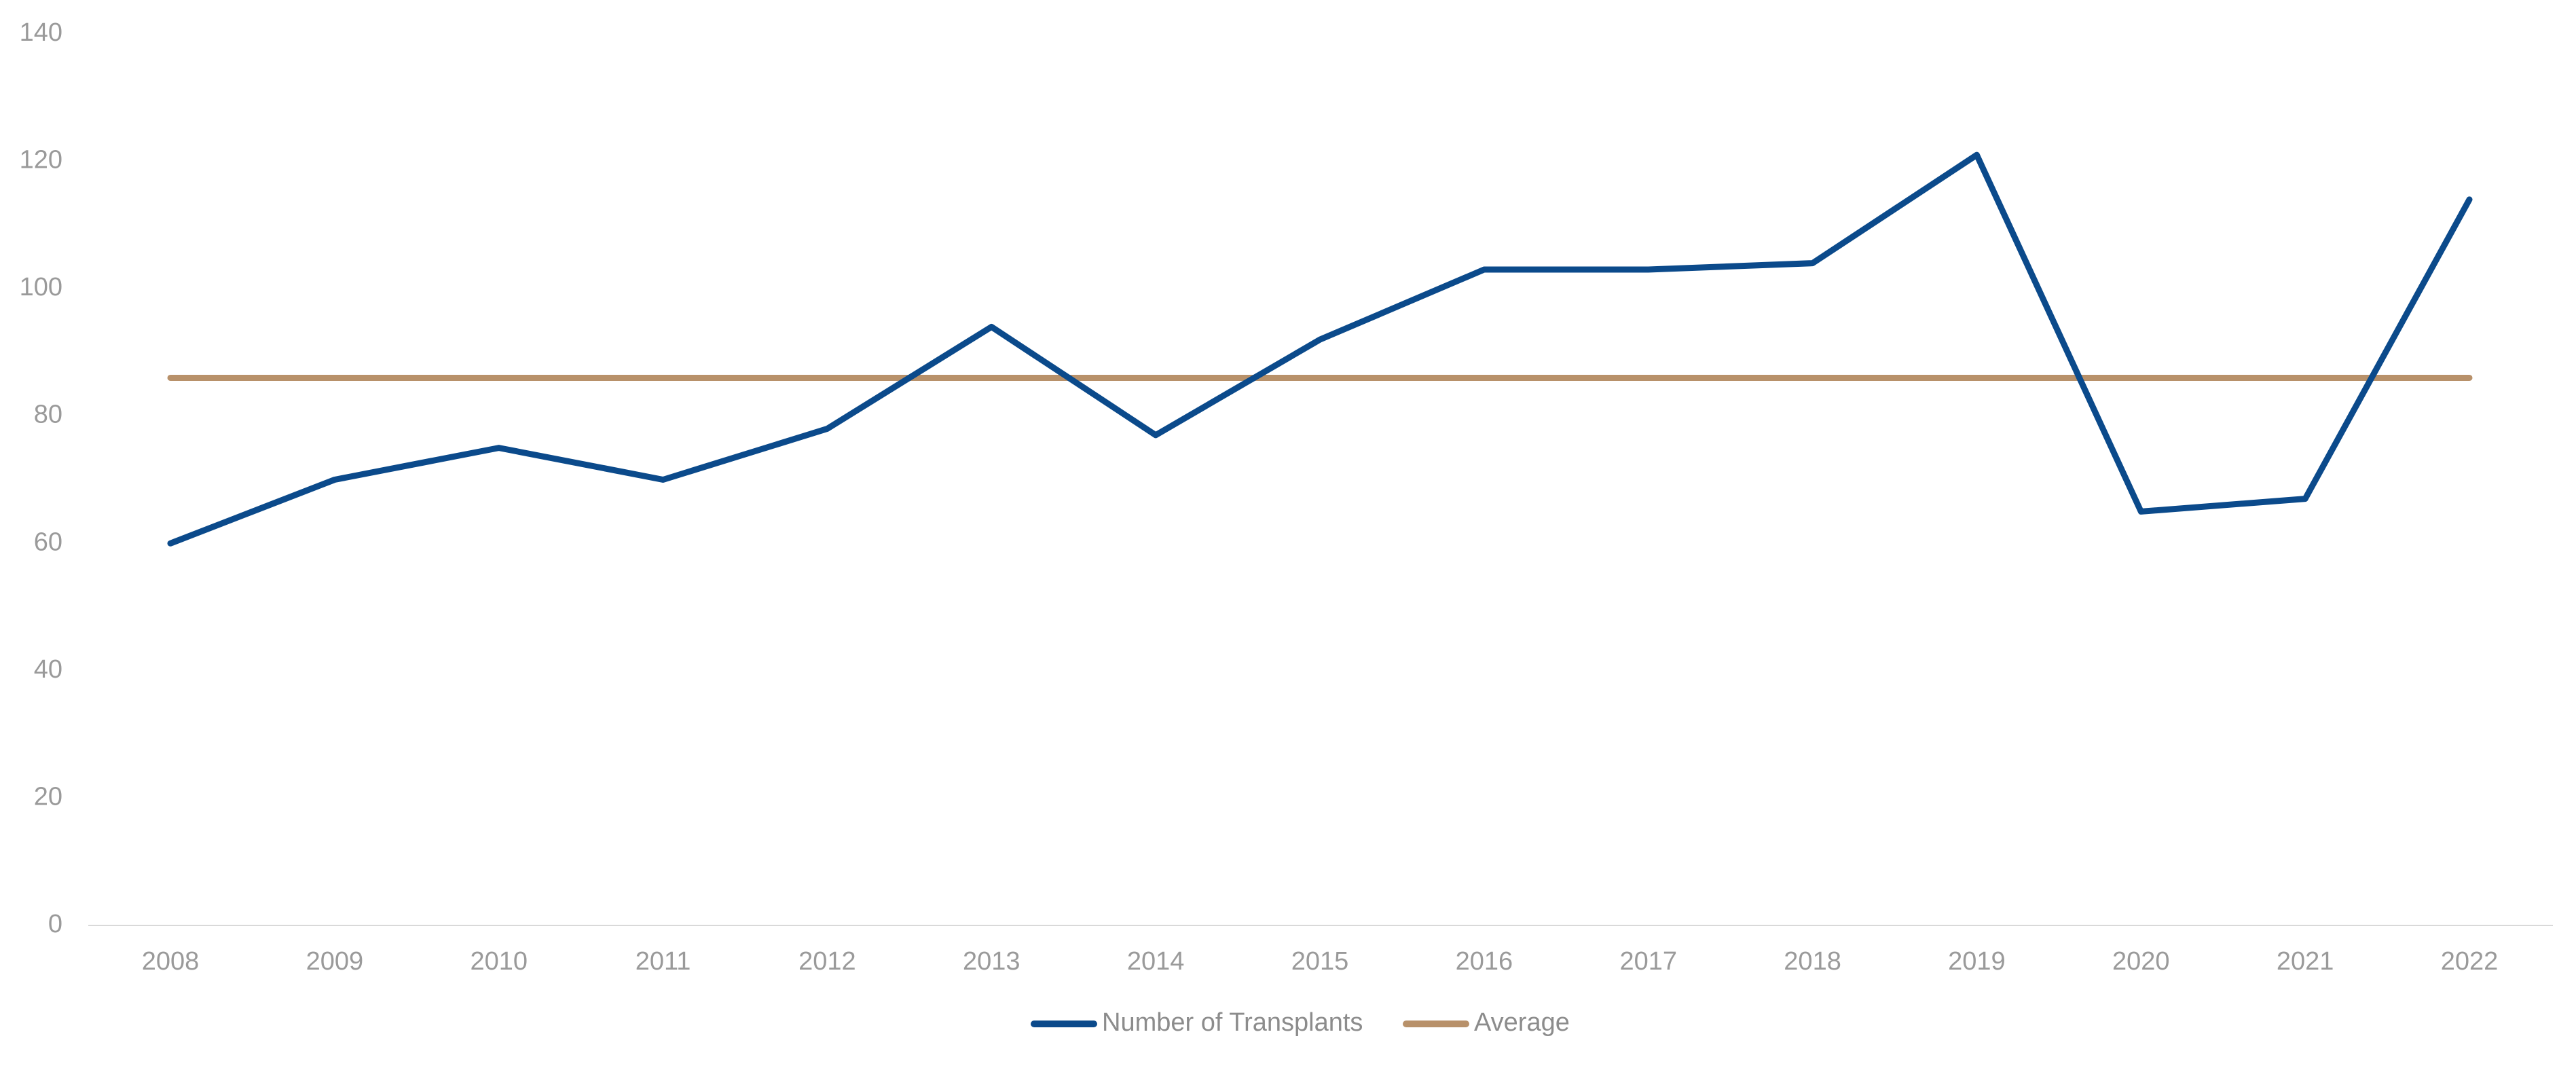 The width and height of the screenshot is (2576, 1066). What do you see at coordinates (41, 160) in the screenshot?
I see `y-tick-label: 120` at bounding box center [41, 160].